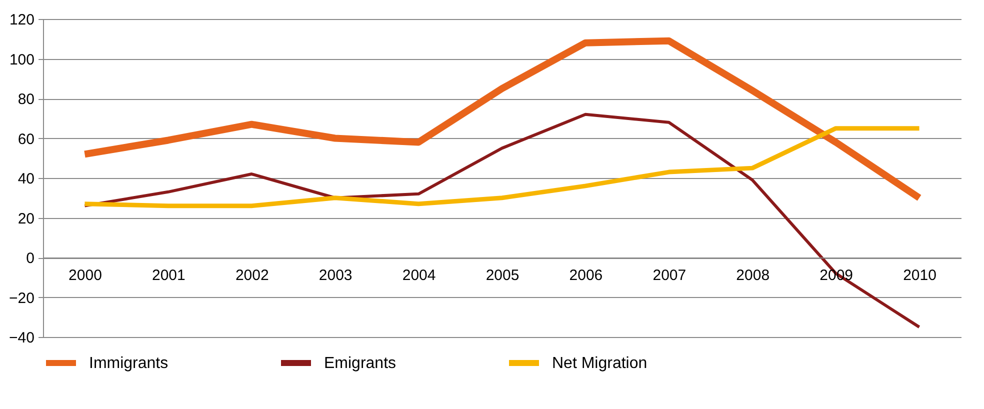 The height and width of the screenshot is (409, 984). What do you see at coordinates (30, 258) in the screenshot?
I see `y-tick-label: 0` at bounding box center [30, 258].